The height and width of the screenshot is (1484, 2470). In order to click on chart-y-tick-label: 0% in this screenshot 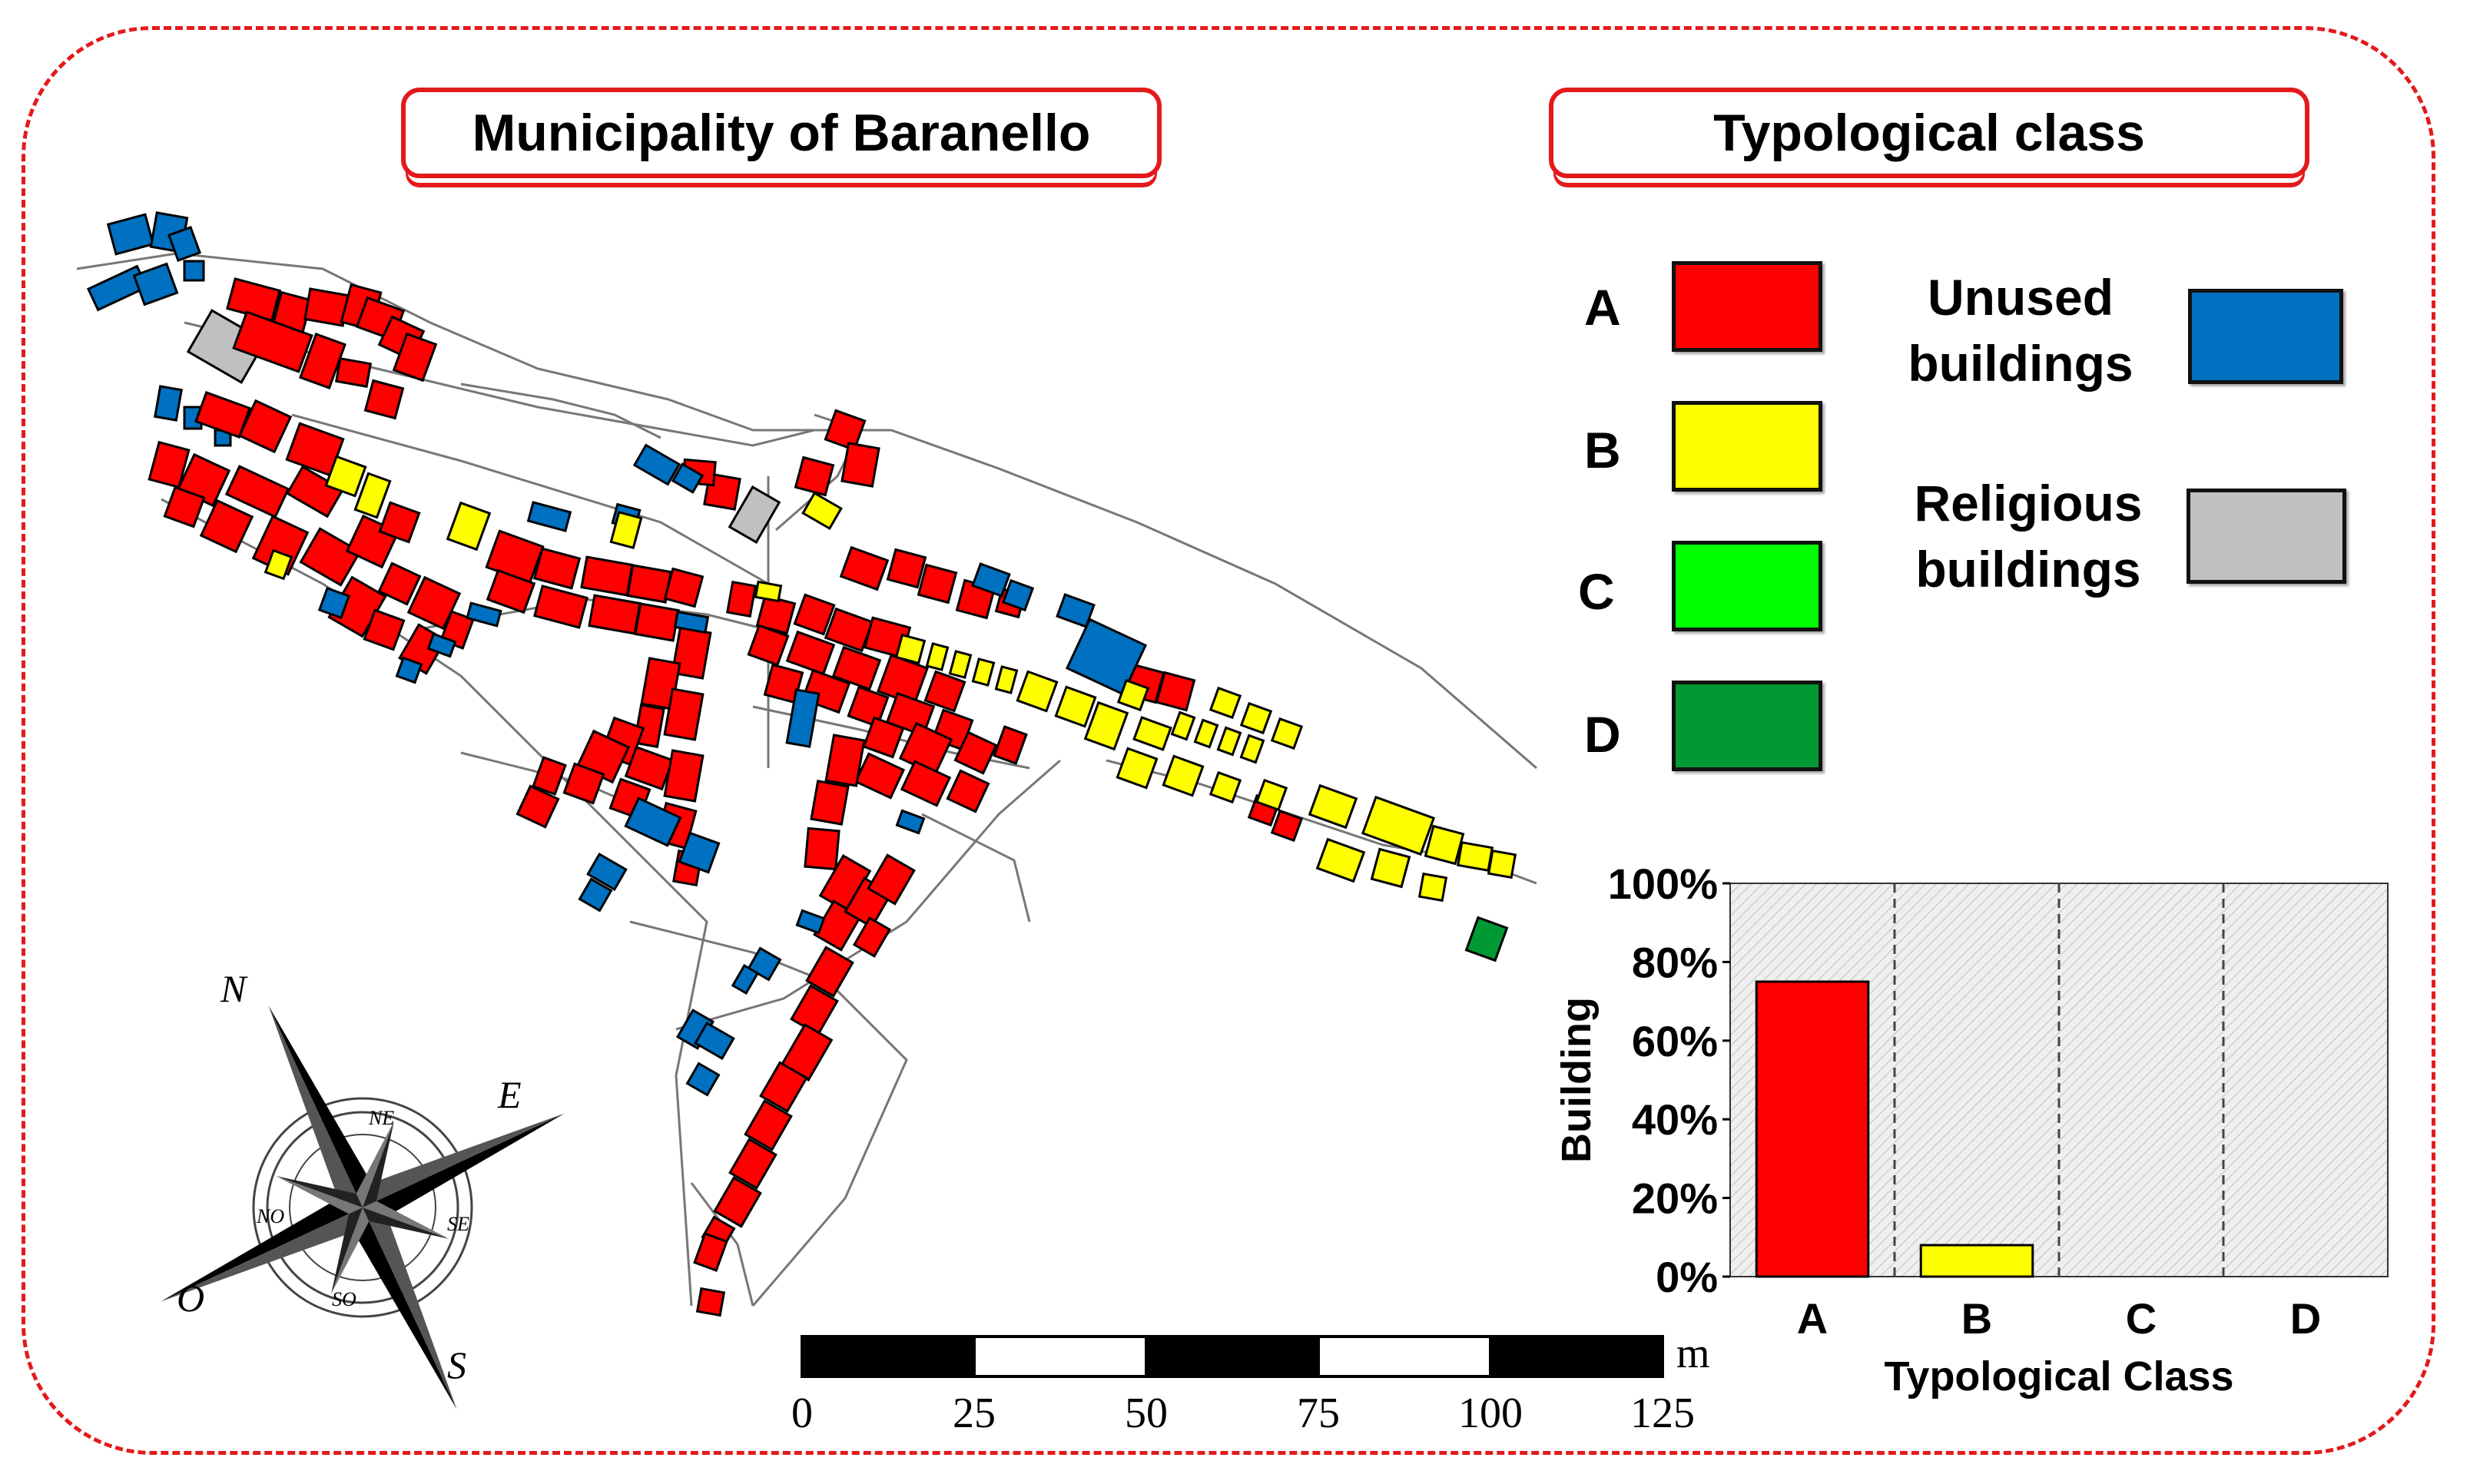, I will do `click(1687, 1277)`.